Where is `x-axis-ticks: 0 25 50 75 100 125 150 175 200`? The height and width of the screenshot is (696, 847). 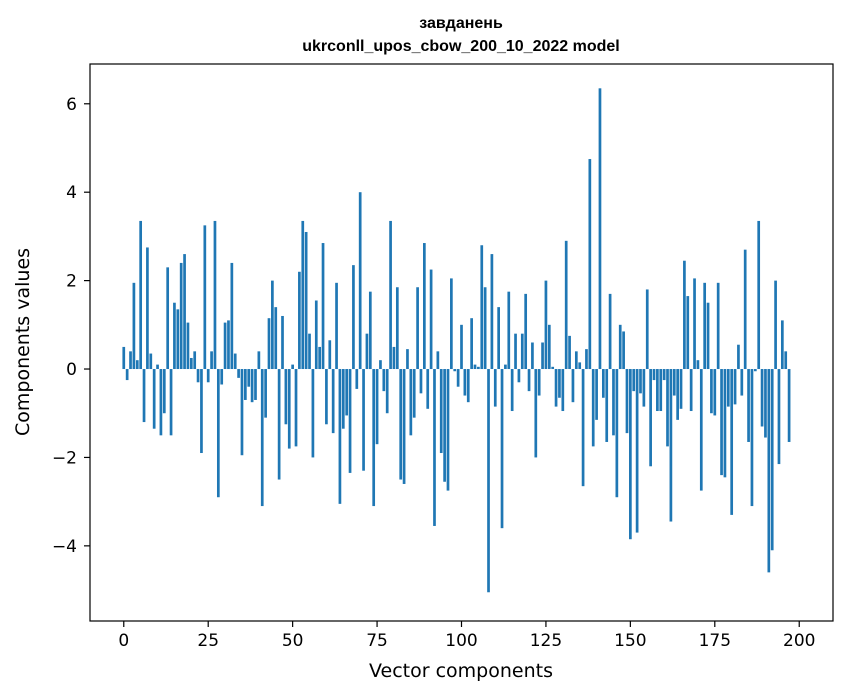 x-axis-ticks: 0 25 50 75 100 125 150 175 200 is located at coordinates (466, 636).